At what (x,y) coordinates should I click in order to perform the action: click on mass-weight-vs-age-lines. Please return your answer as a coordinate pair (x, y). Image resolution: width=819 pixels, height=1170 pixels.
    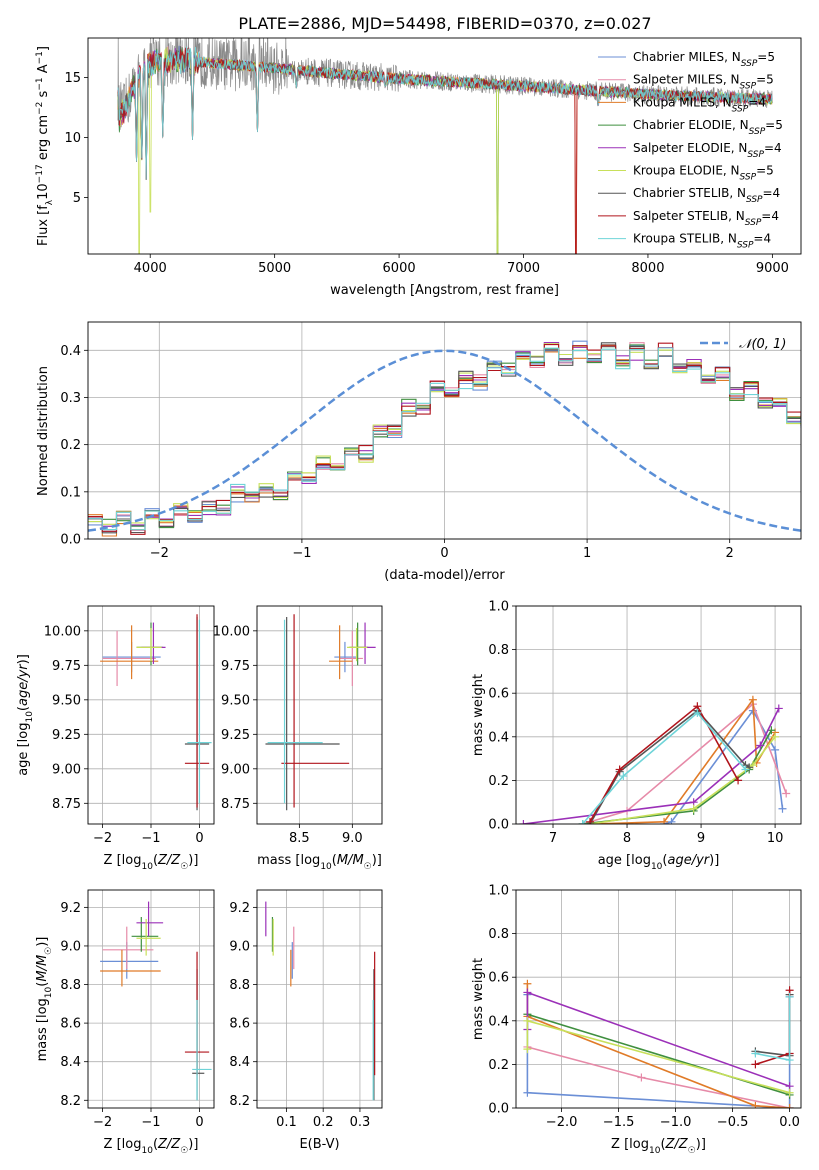
    Looking at the image, I should click on (655, 759).